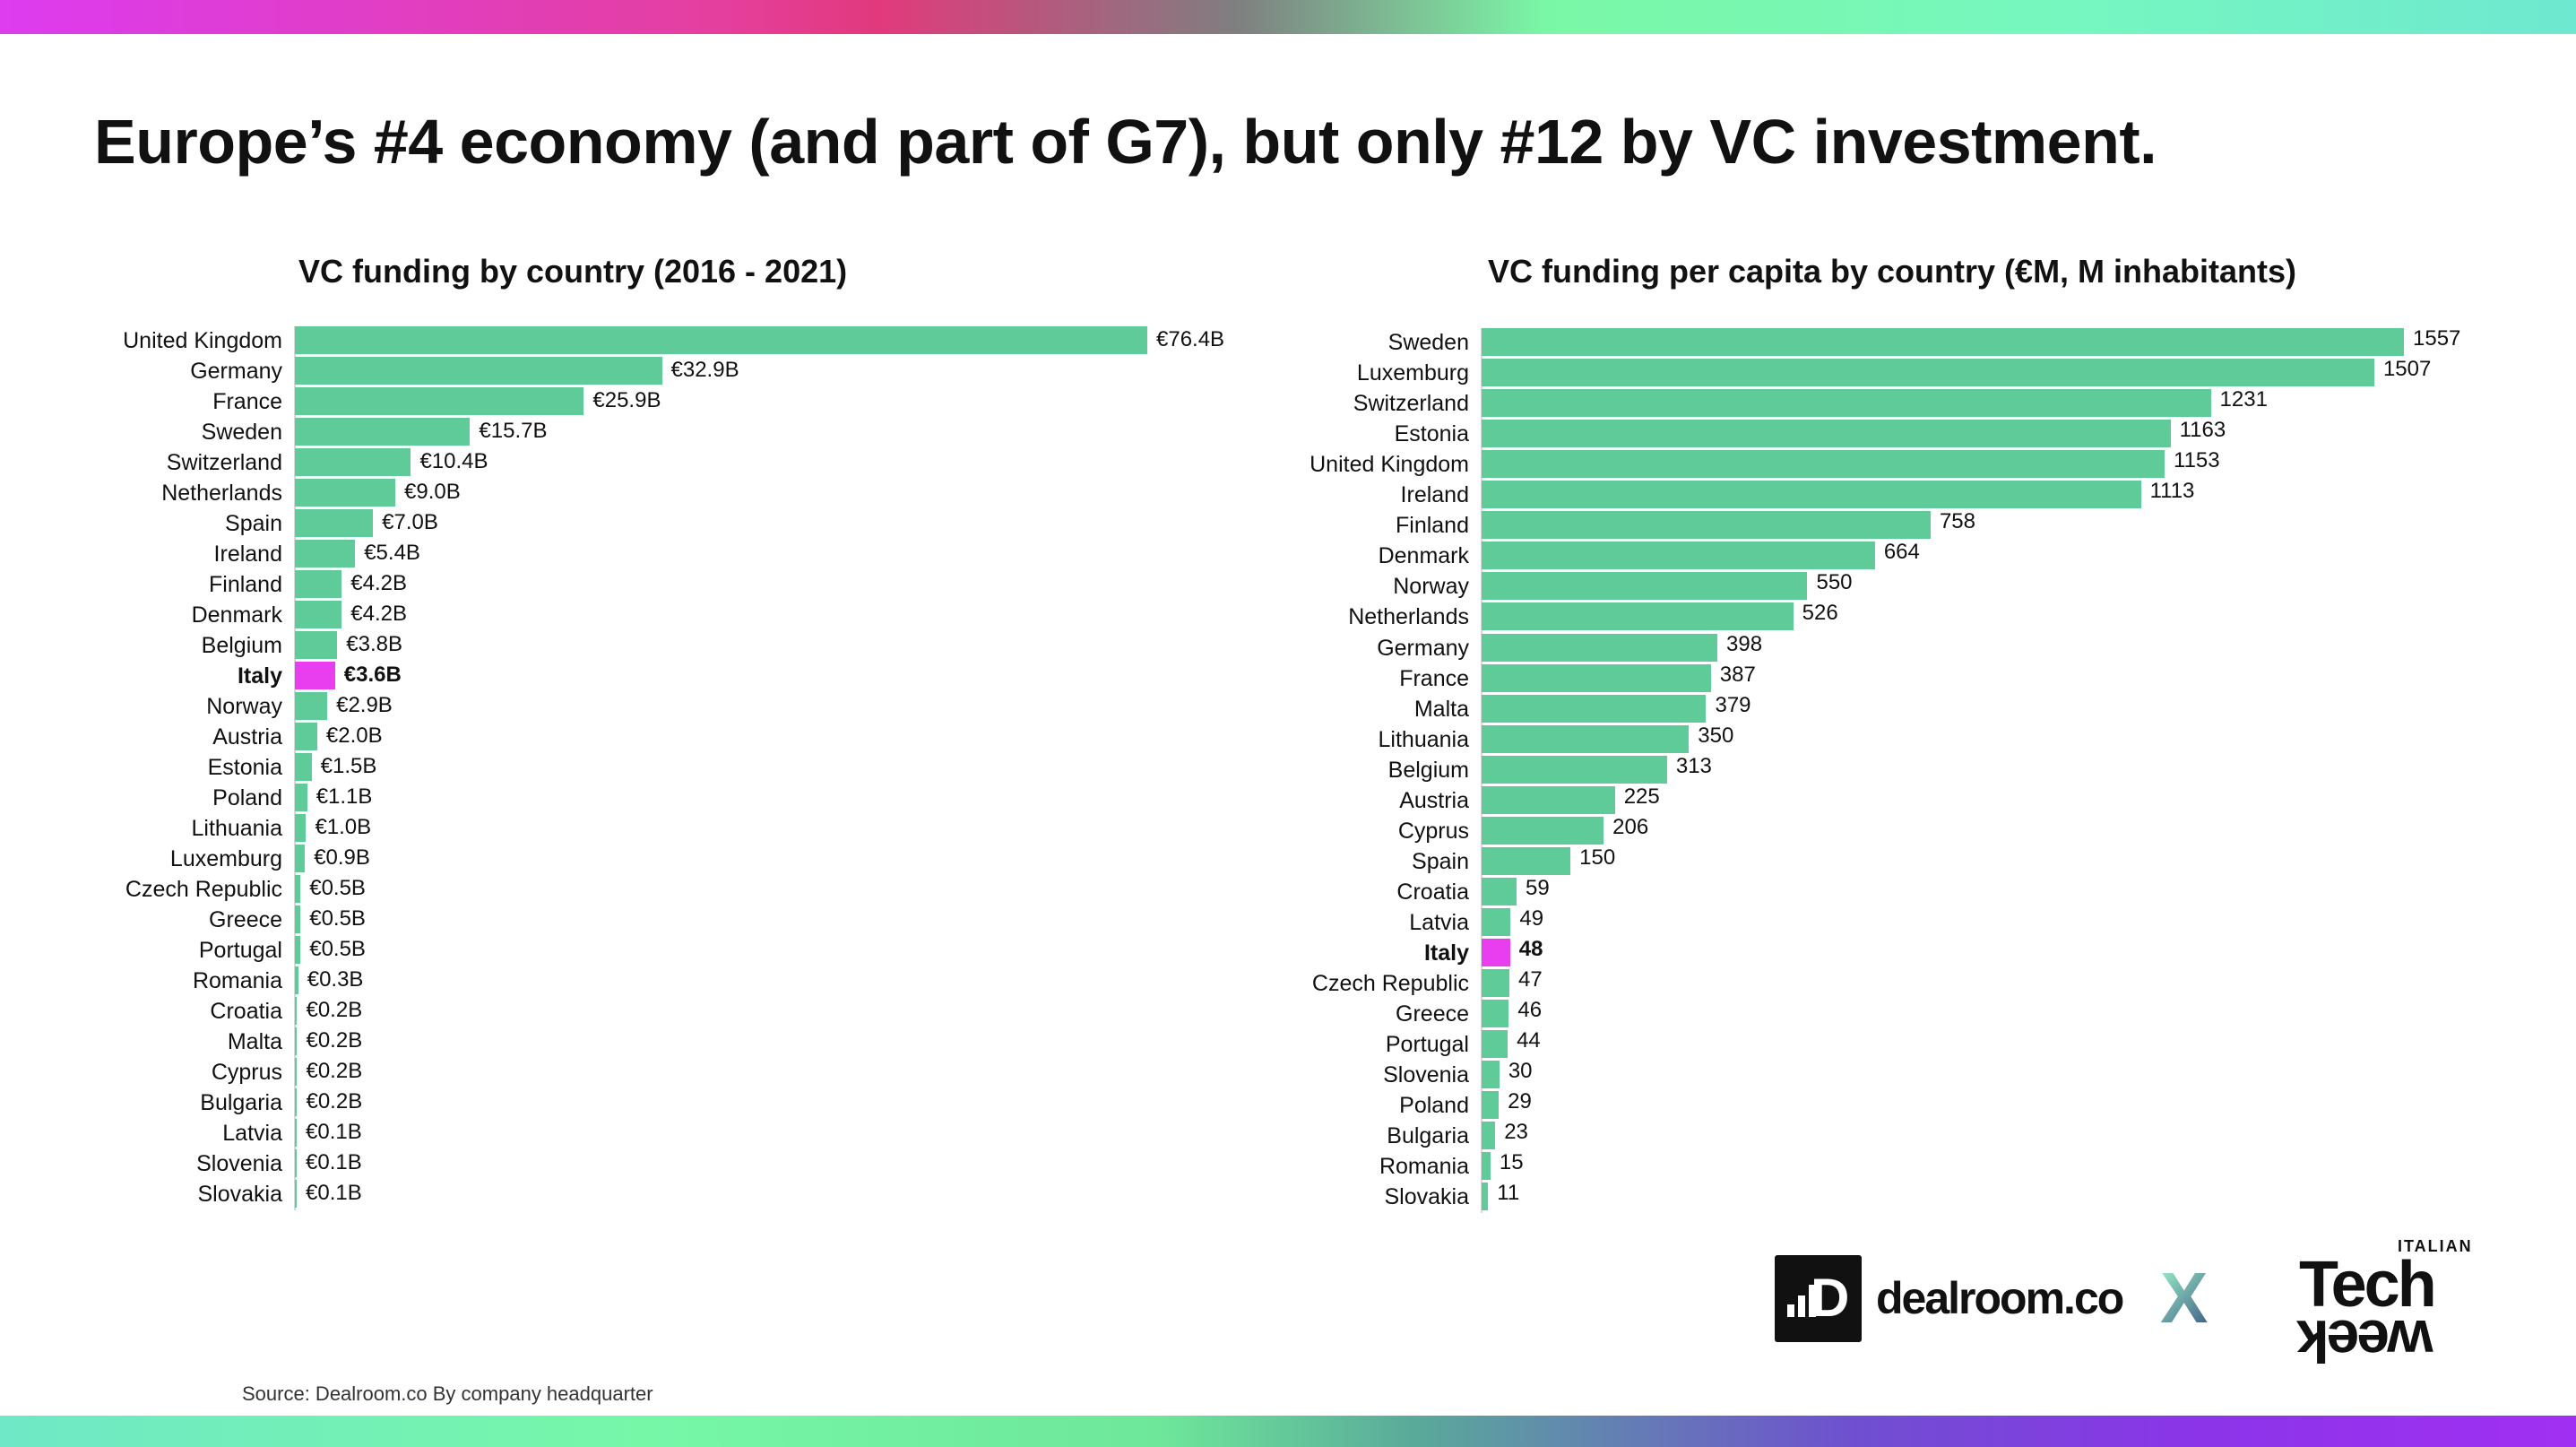 This screenshot has height=1447, width=2576. I want to click on dealroom-logo-icon: D, so click(1818, 1298).